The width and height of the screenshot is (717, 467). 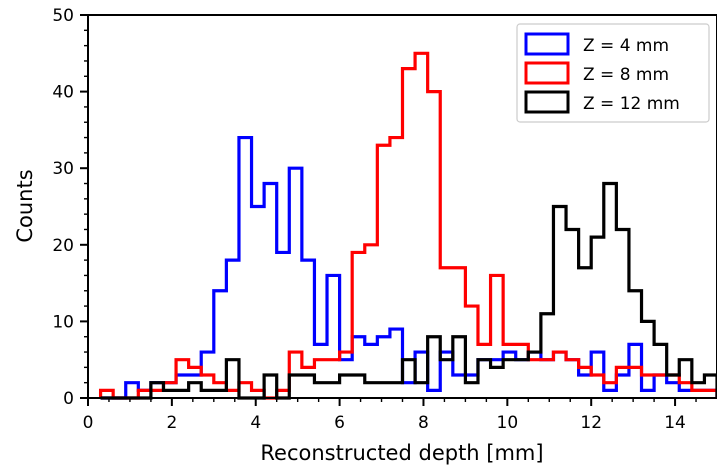 I want to click on x-tick-label-14: 14, so click(x=675, y=423).